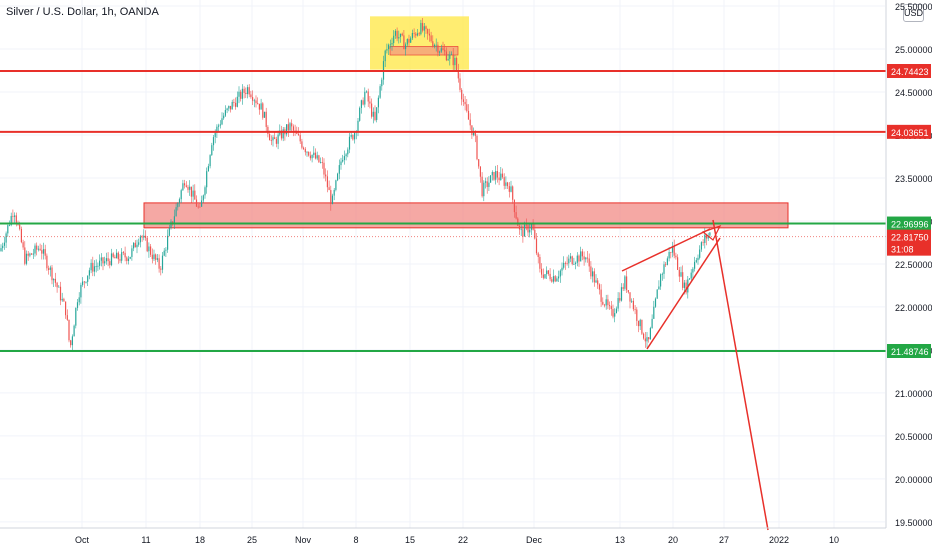 Image resolution: width=932 pixels, height=550 pixels. I want to click on currency-badge: USD, so click(913, 13).